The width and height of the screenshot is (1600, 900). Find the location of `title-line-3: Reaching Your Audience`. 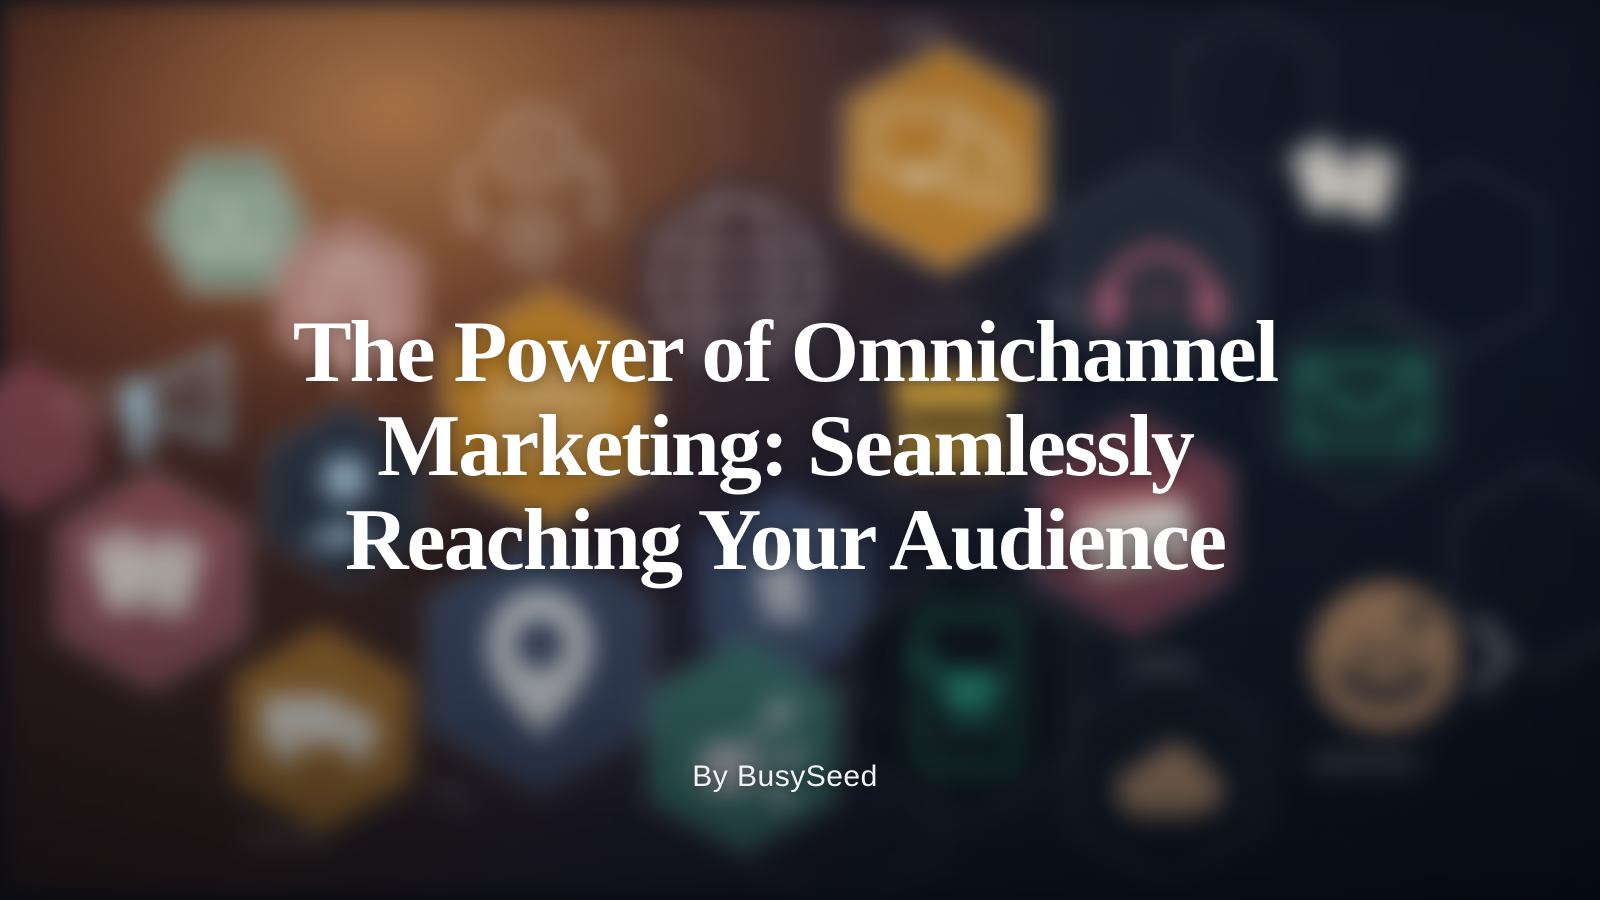

title-line-3: Reaching Your Audience is located at coordinates (785, 540).